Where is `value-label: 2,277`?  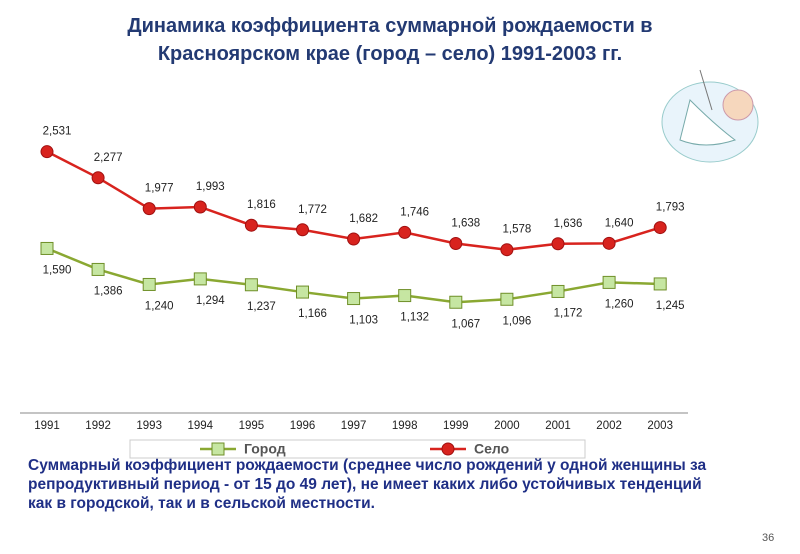
value-label: 2,277 is located at coordinates (108, 158).